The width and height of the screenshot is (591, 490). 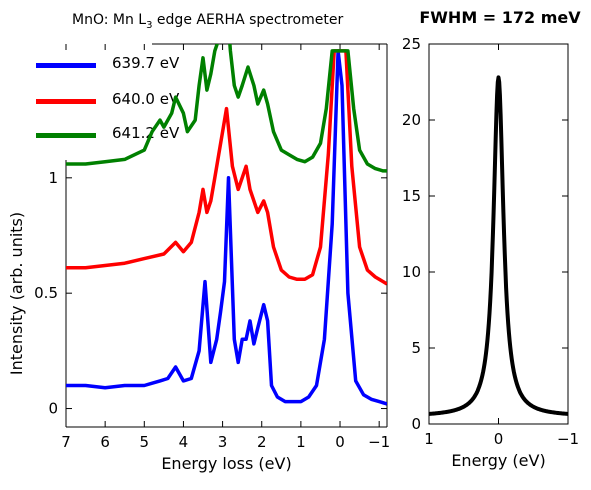 What do you see at coordinates (105, 442) in the screenshot?
I see `x-tick-label: 6` at bounding box center [105, 442].